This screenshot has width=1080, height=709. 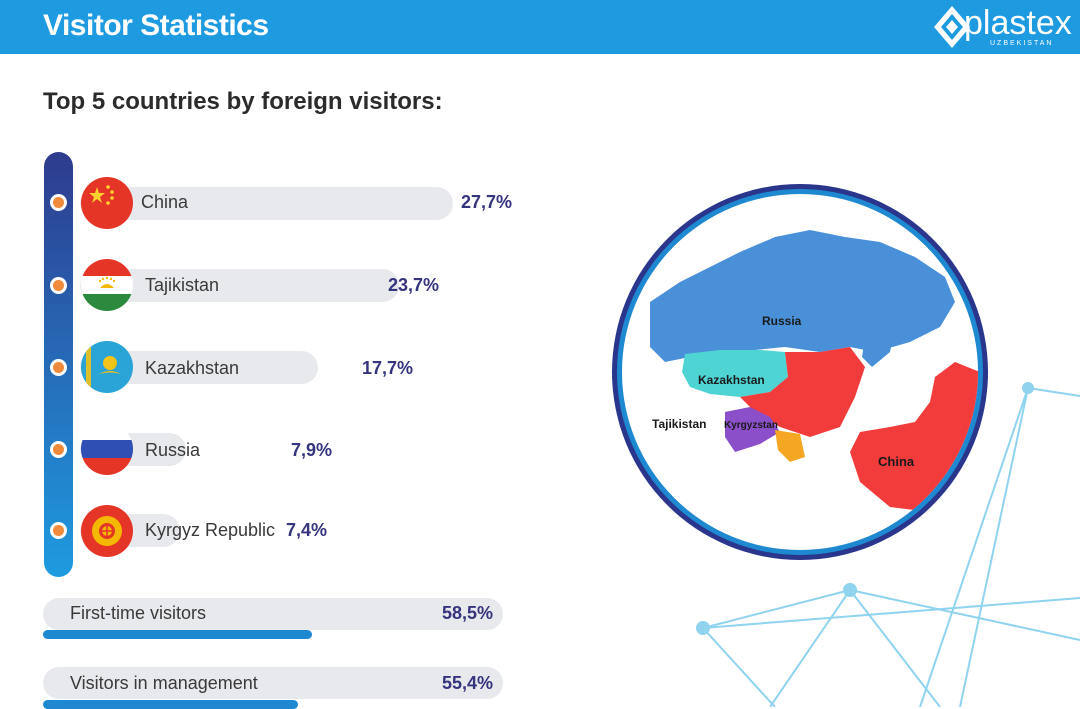 What do you see at coordinates (751, 425) in the screenshot?
I see `map-label-kyrgyzstan: Kyrgyzstan` at bounding box center [751, 425].